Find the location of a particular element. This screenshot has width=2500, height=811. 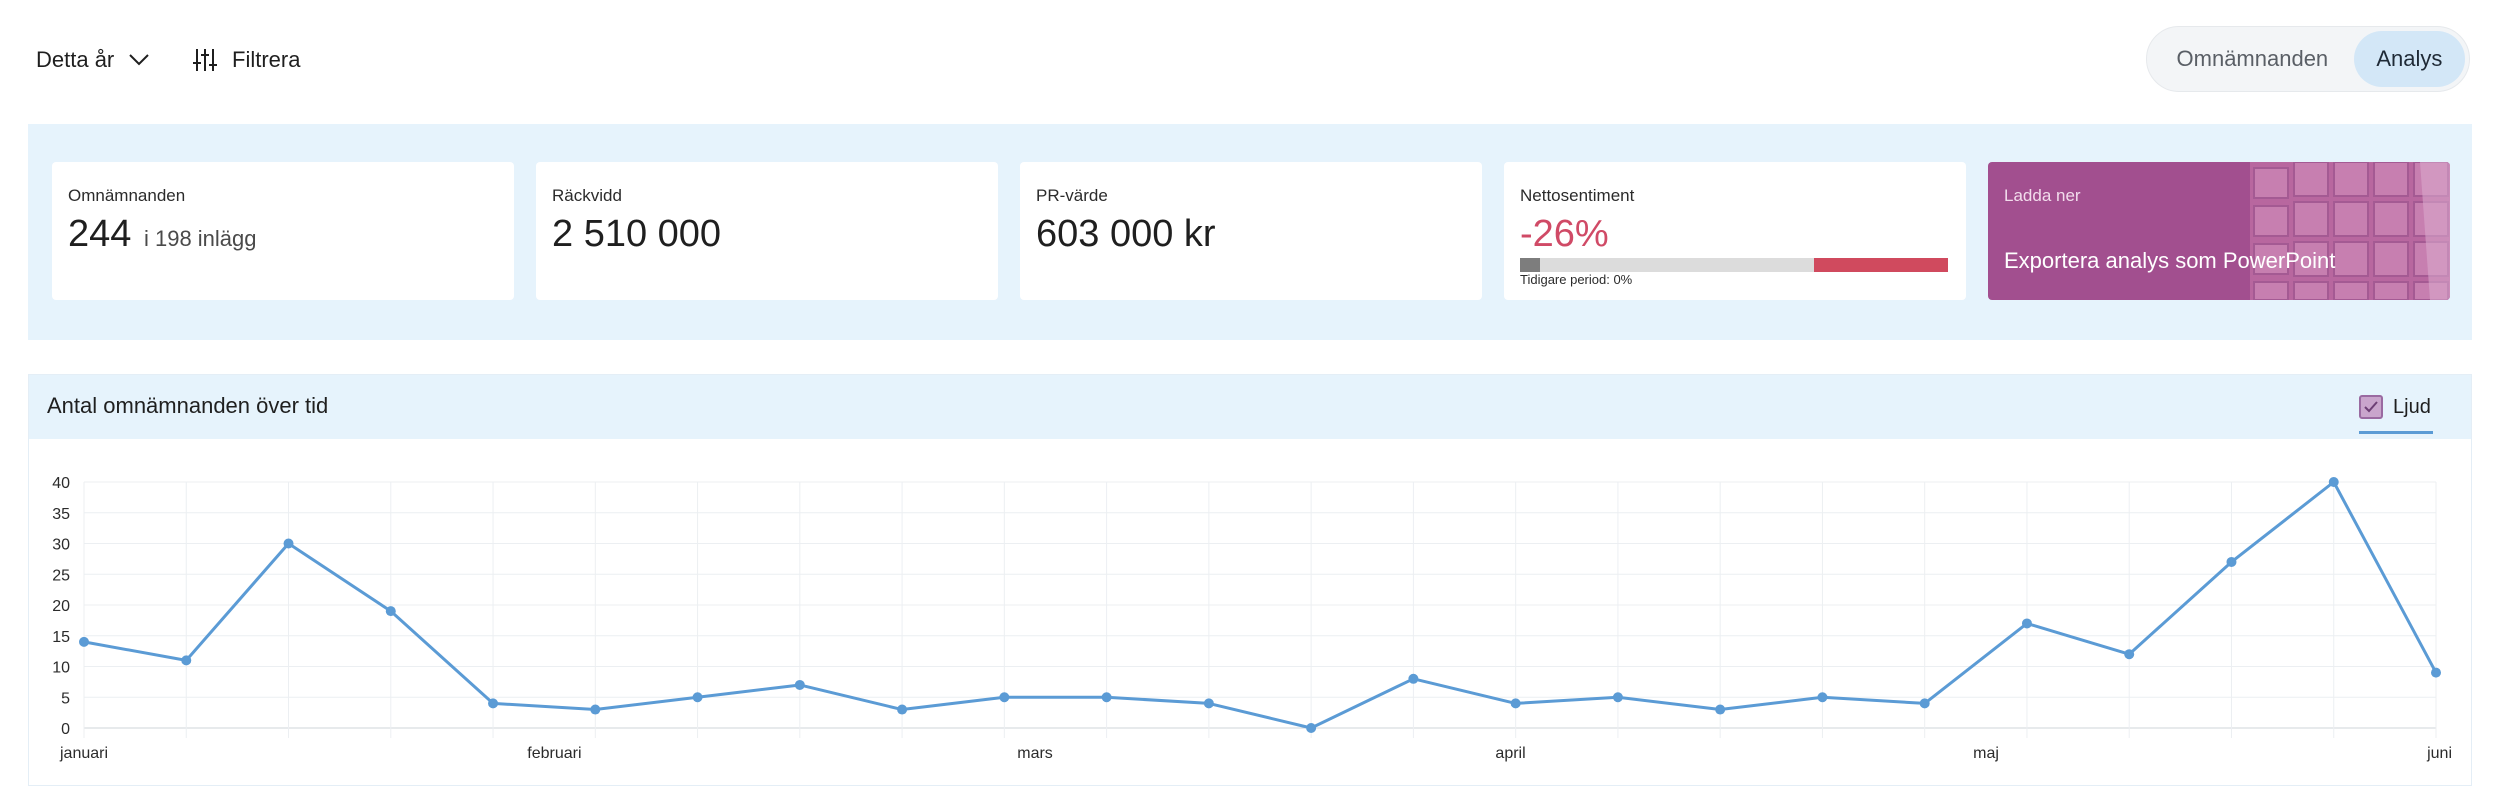

export-powerpoint-link: Exportera analys som PowerPoint is located at coordinates (2170, 260).